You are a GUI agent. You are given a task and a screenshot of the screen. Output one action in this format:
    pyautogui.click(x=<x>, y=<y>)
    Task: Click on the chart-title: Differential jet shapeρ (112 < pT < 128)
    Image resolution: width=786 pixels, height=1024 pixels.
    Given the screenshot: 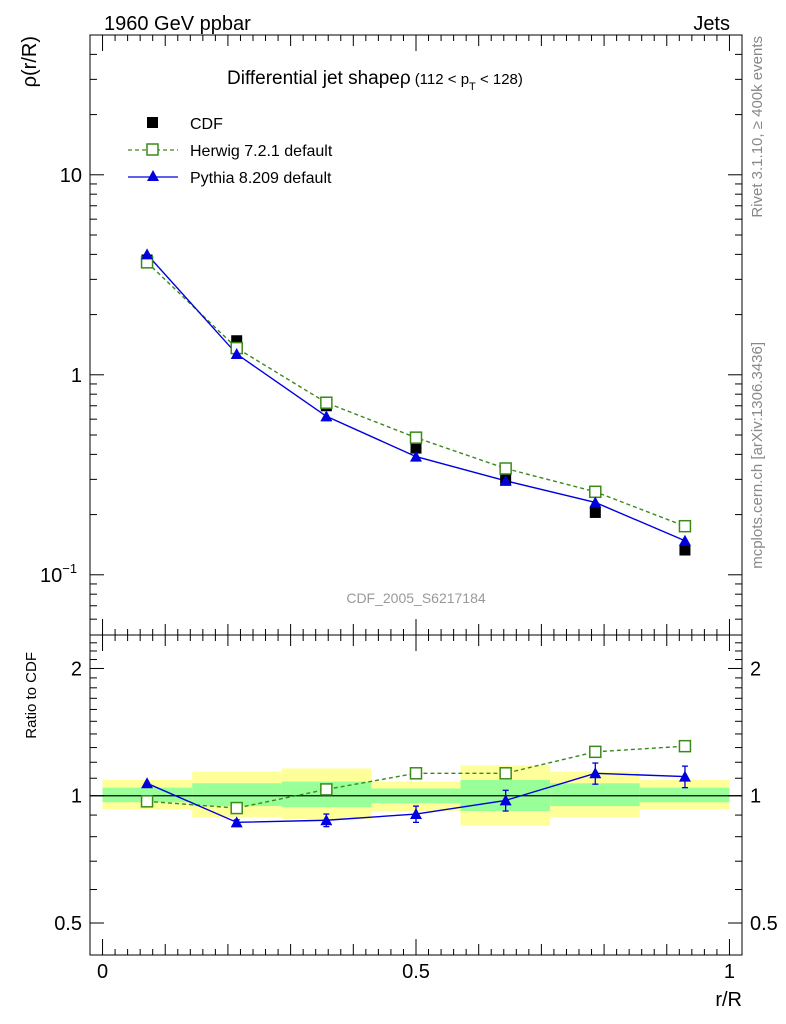 What is the action you would take?
    pyautogui.click(x=375, y=80)
    